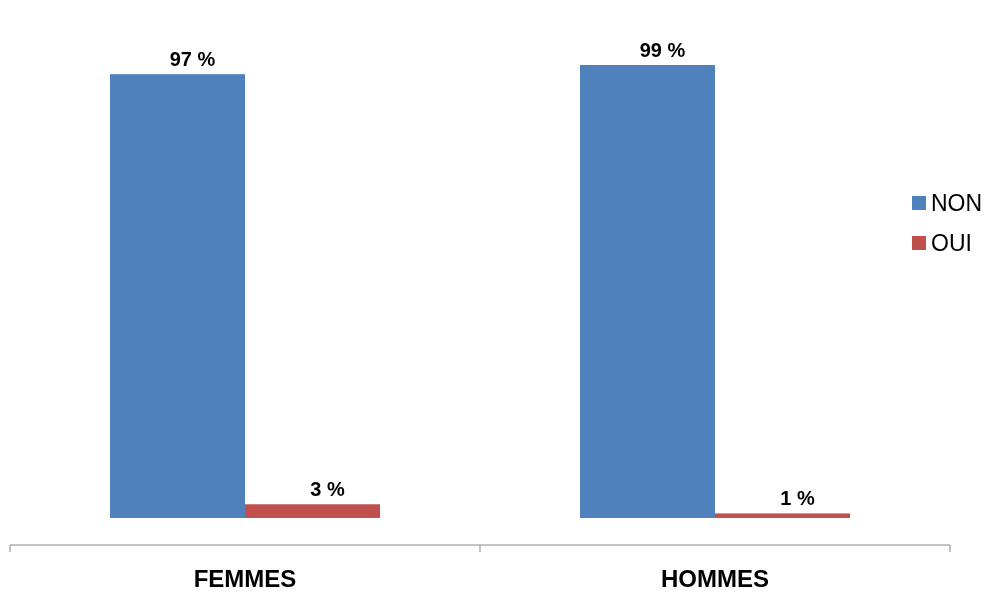 The image size is (1005, 592). I want to click on data-label: 1 %, so click(797, 498).